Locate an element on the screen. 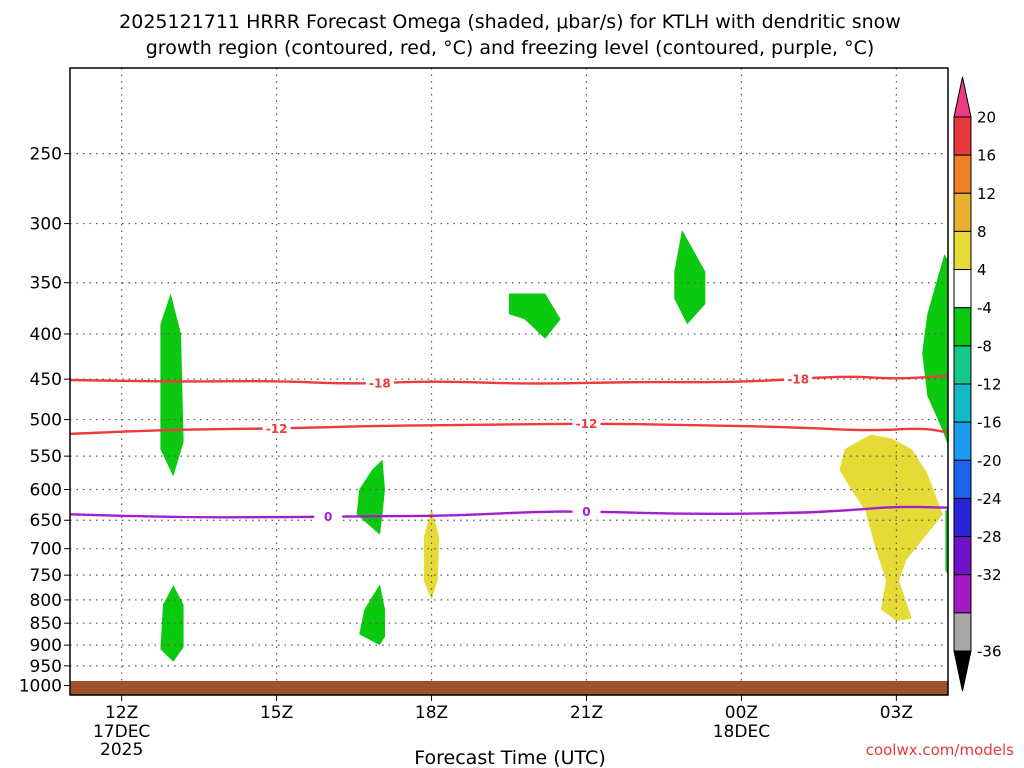 Image resolution: width=1024 pixels, height=768 pixels. x-tick-label-15Z: 15Z is located at coordinates (276, 713).